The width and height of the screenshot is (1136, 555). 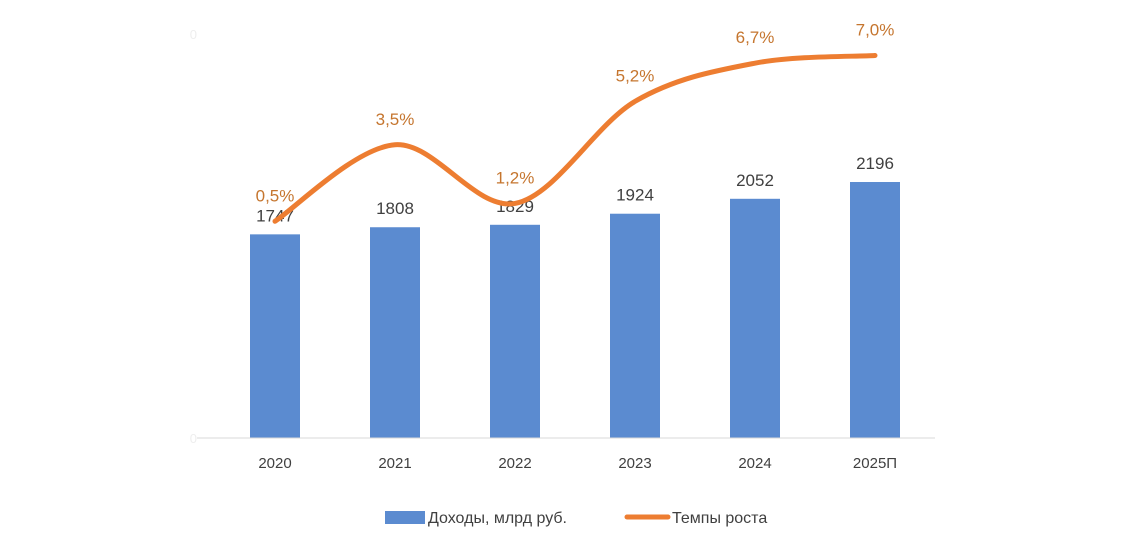 What do you see at coordinates (275, 195) in the screenshot?
I see `rate-label-2020: 0,5%` at bounding box center [275, 195].